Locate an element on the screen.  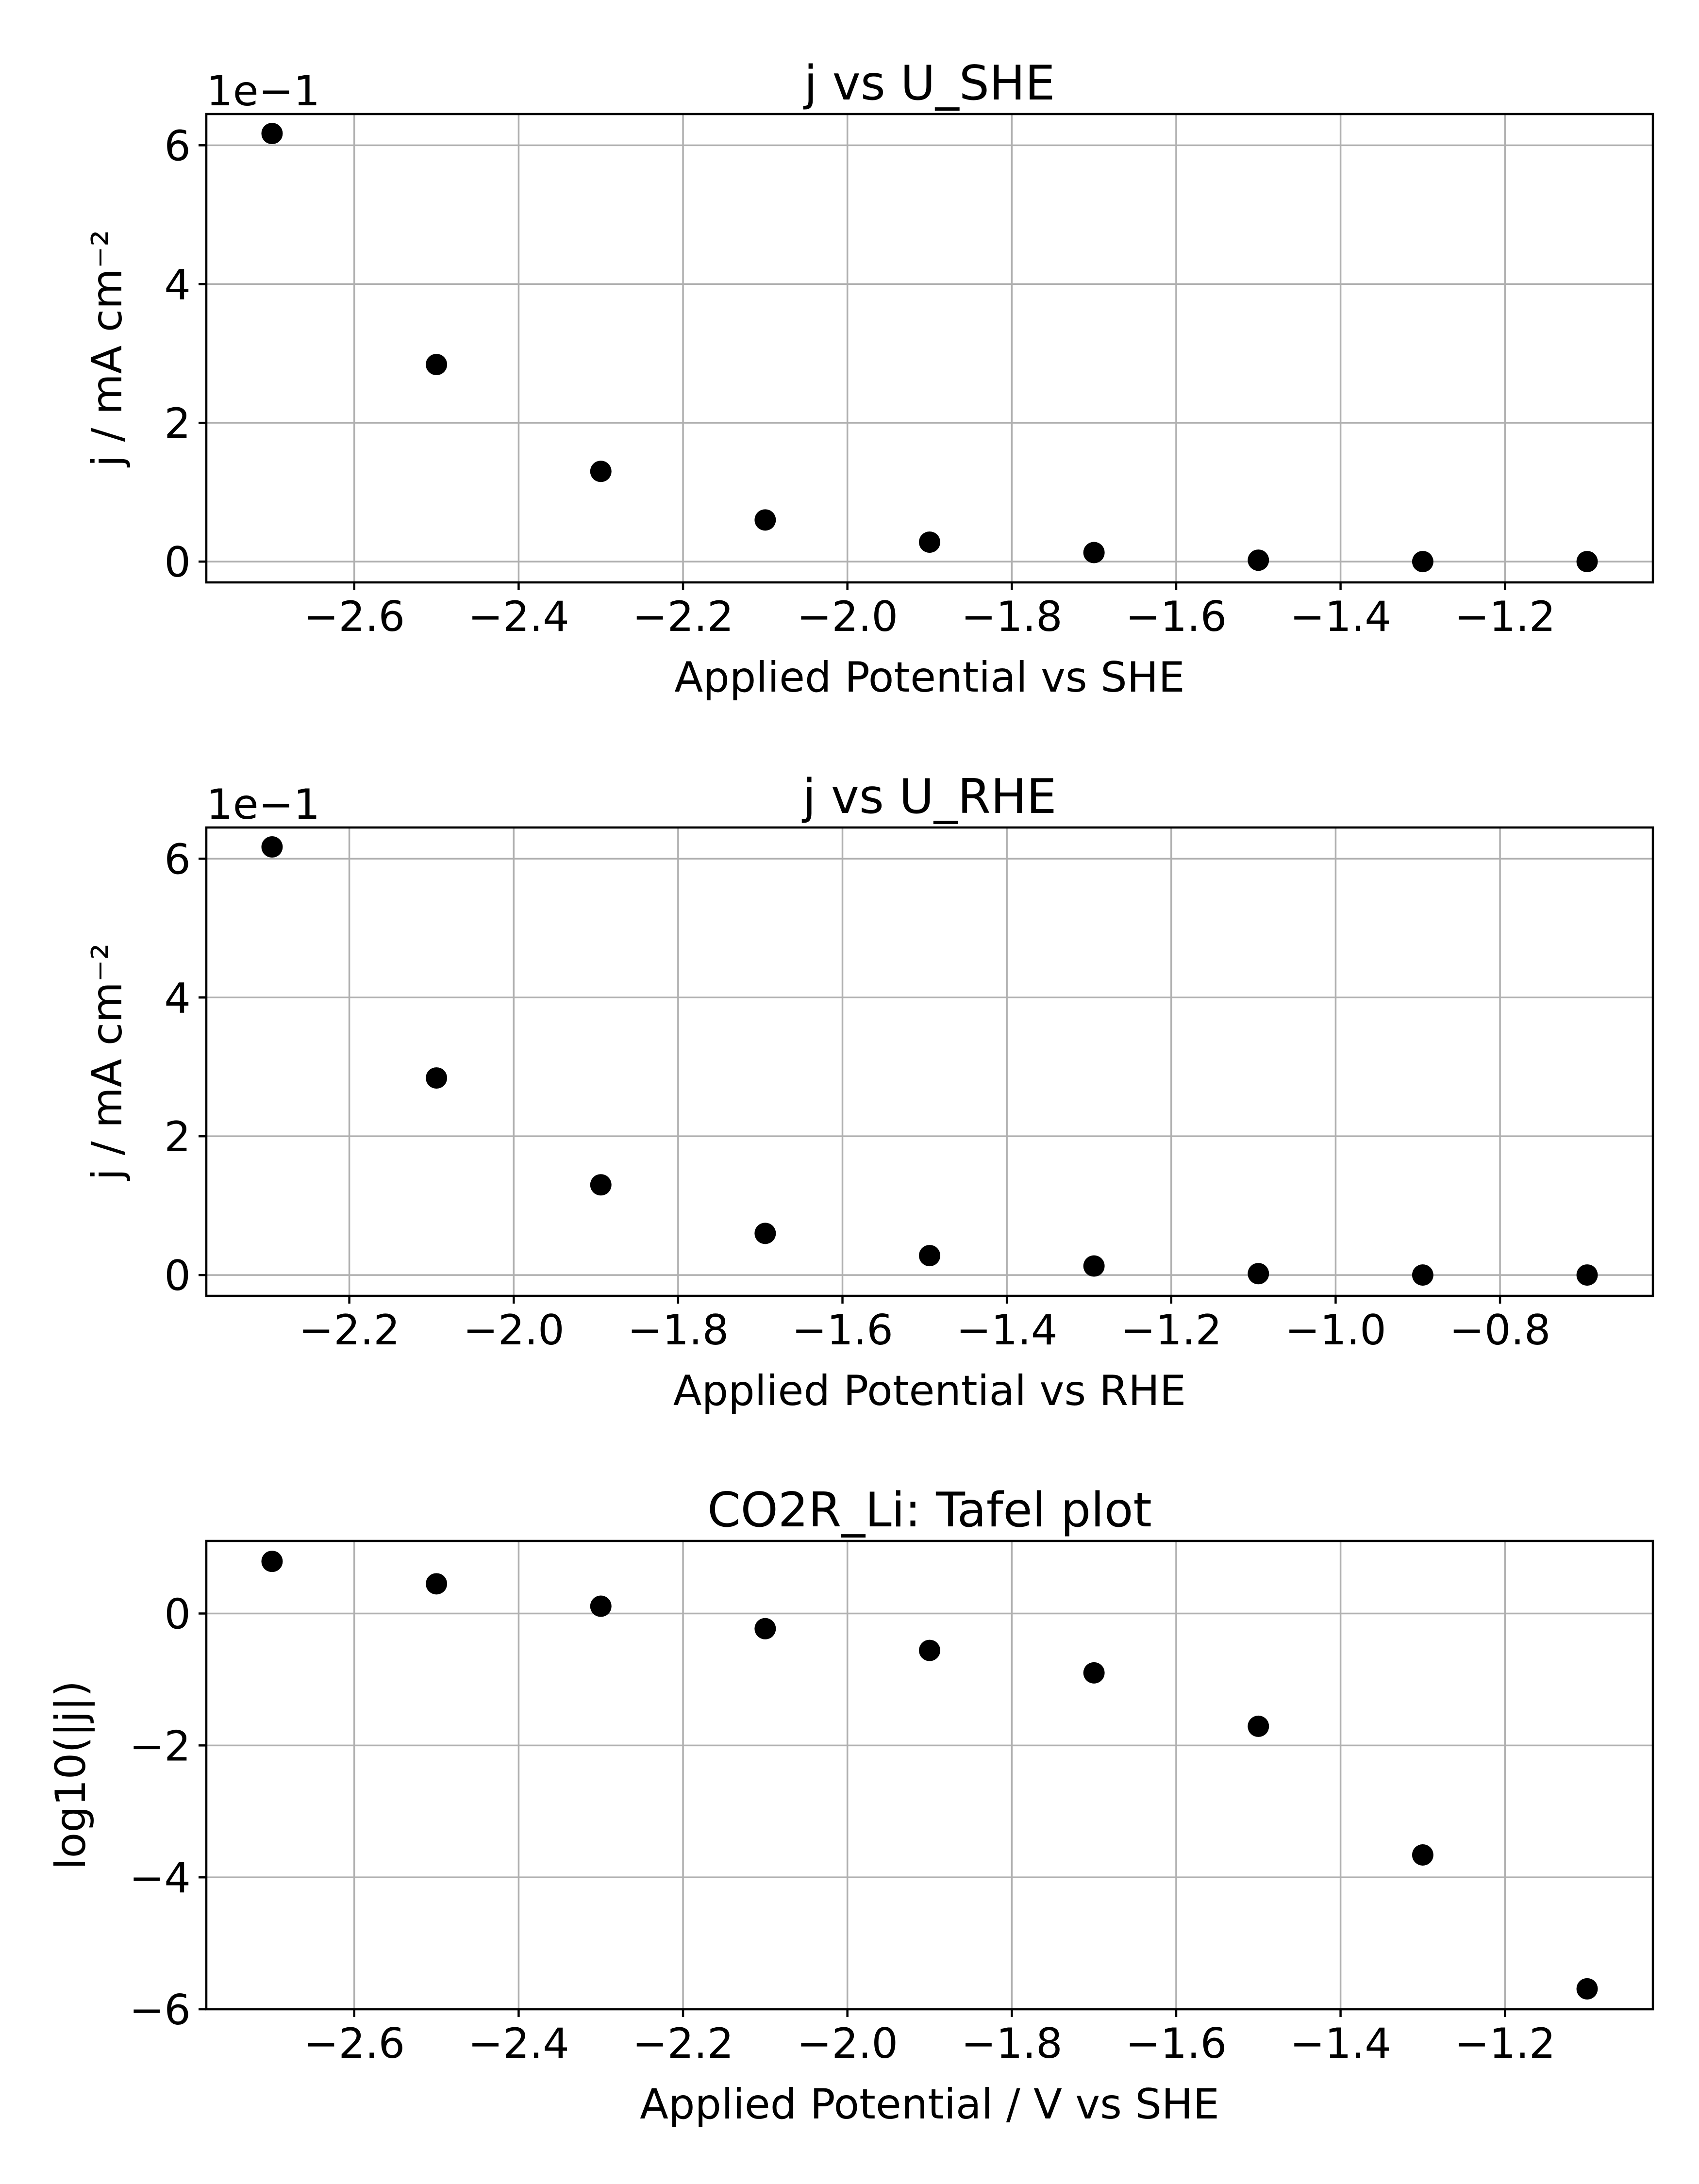
y-tick-label: −6 is located at coordinates (160, 2010).